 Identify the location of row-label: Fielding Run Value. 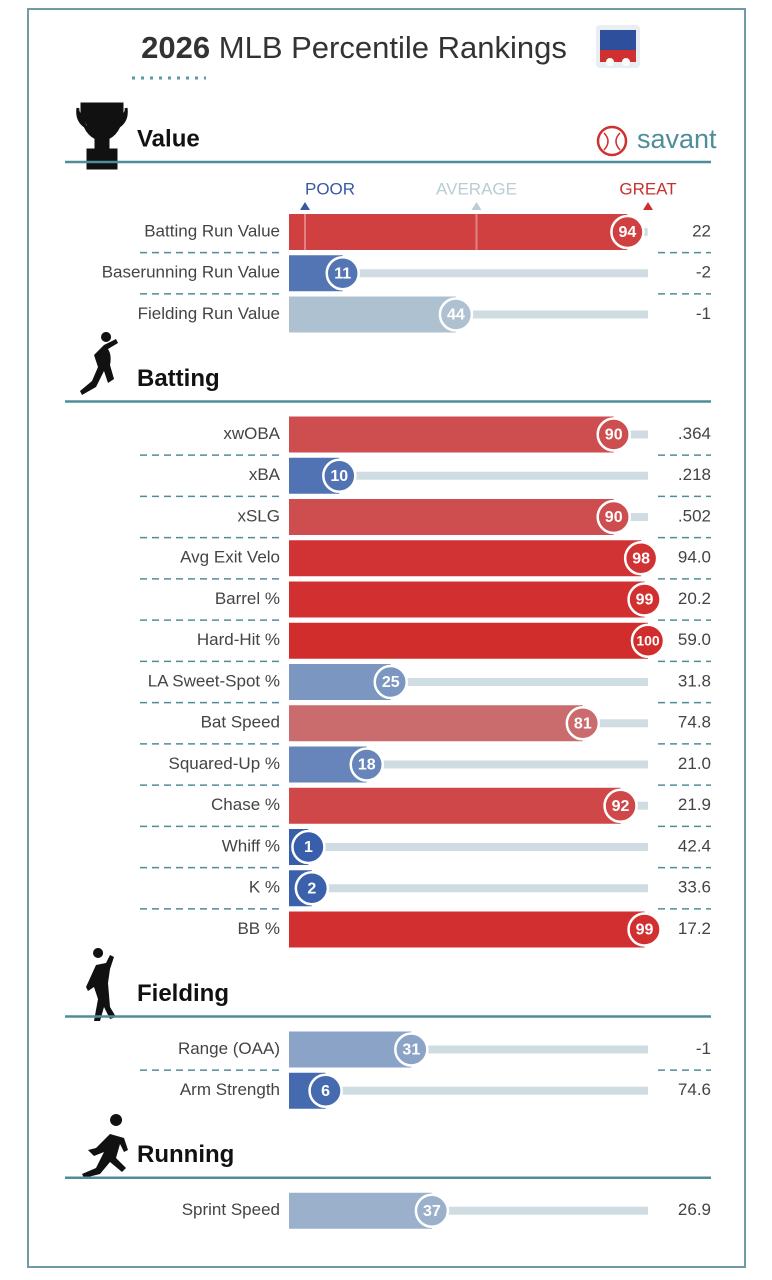
(209, 313).